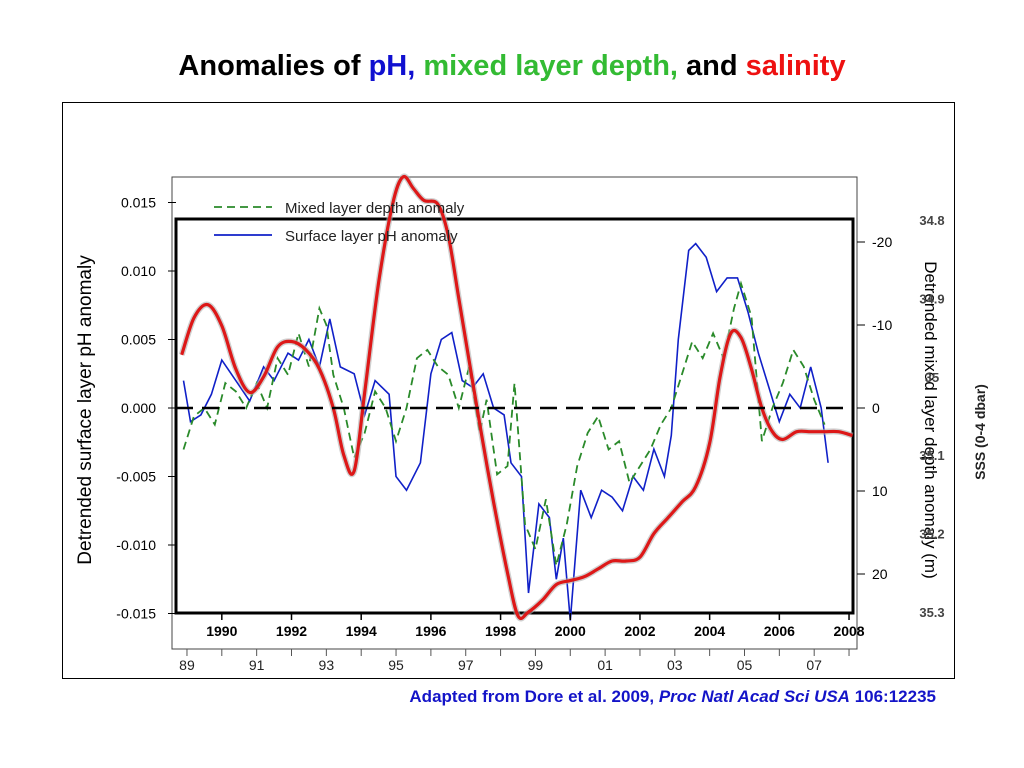 This screenshot has height=768, width=1024. Describe the element at coordinates (880, 491) in the screenshot. I see `right-tick-label: 10` at that location.